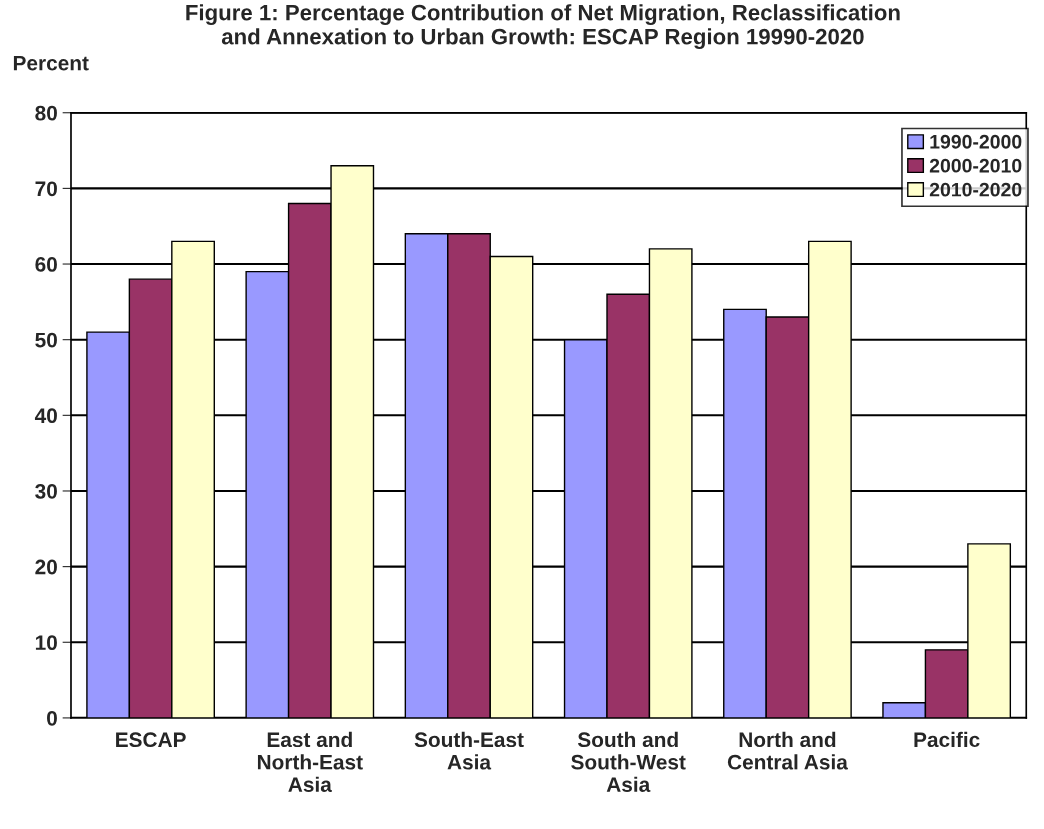 The image size is (1044, 829). What do you see at coordinates (543, 26) in the screenshot?
I see `chart-title: Figure 1: Percentage Contribution of Net Migration, Reclassification and Annexation to Urban Growth: ESCAP Region 19990-2020` at bounding box center [543, 26].